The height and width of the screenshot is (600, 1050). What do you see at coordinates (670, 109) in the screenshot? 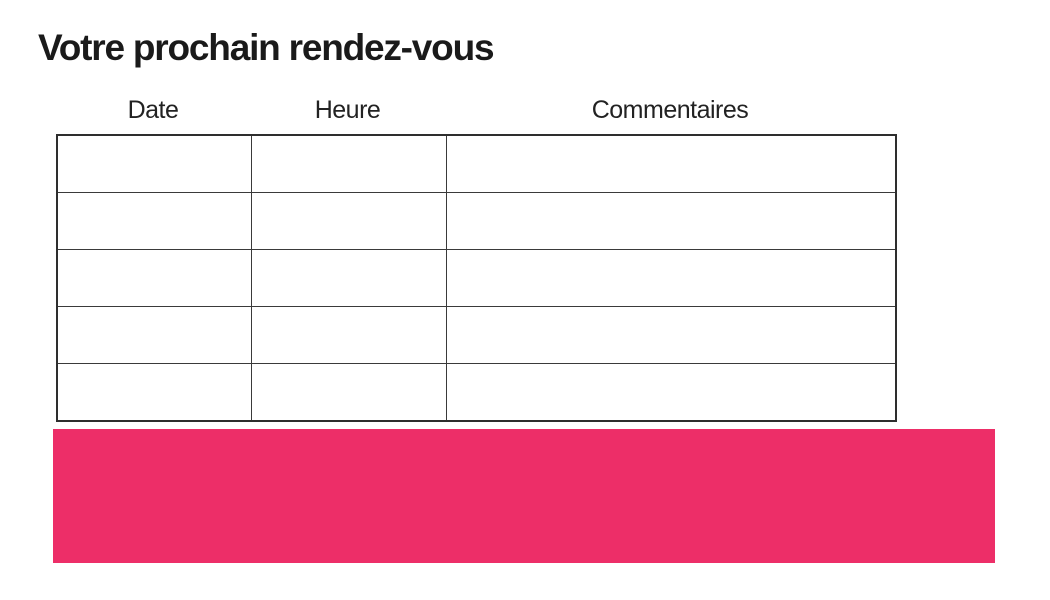
I see `column-header-commentaires: Commentaires` at bounding box center [670, 109].